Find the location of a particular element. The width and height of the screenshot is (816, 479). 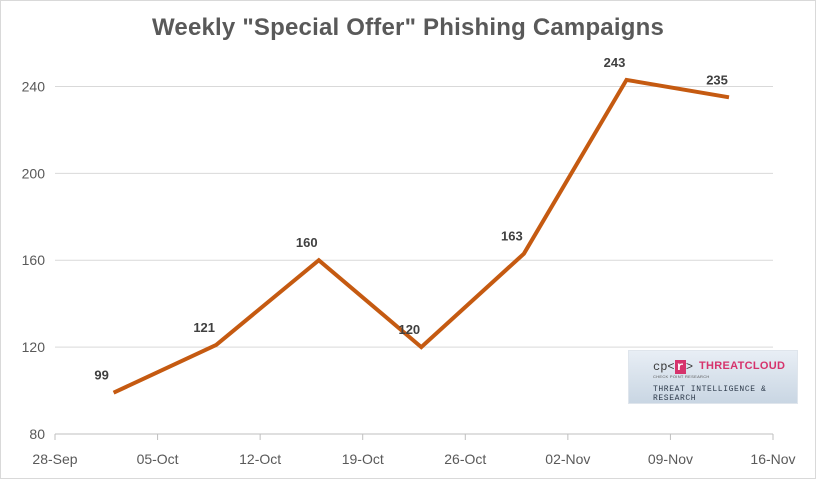

data-label: 163 is located at coordinates (512, 236).